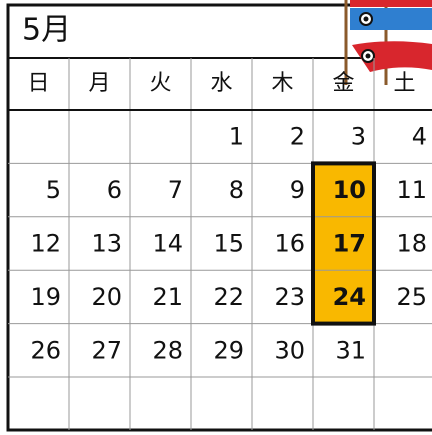 The image size is (432, 435). What do you see at coordinates (106, 297) in the screenshot?
I see `day-number: 20` at bounding box center [106, 297].